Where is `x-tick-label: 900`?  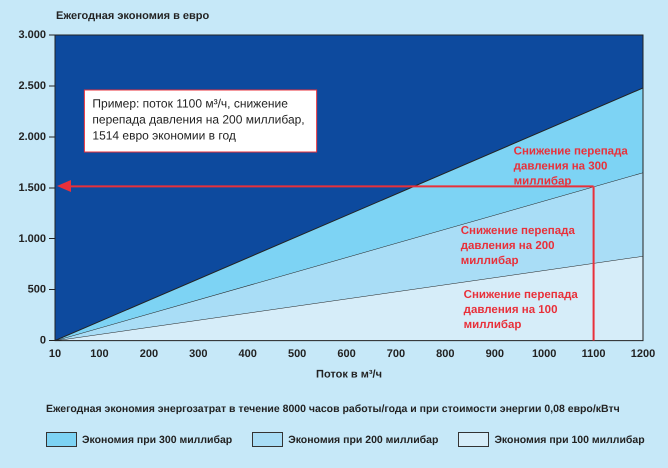 x-tick-label: 900 is located at coordinates (495, 354).